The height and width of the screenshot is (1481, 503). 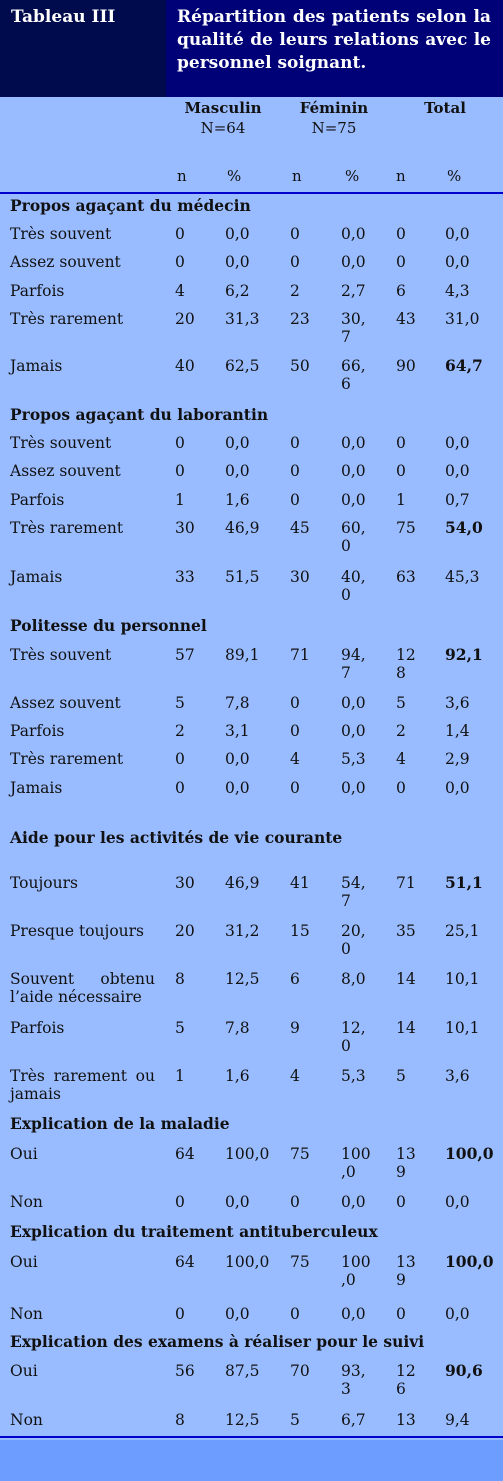 What do you see at coordinates (464, 882) in the screenshot?
I see `cell-p3: 51,1` at bounding box center [464, 882].